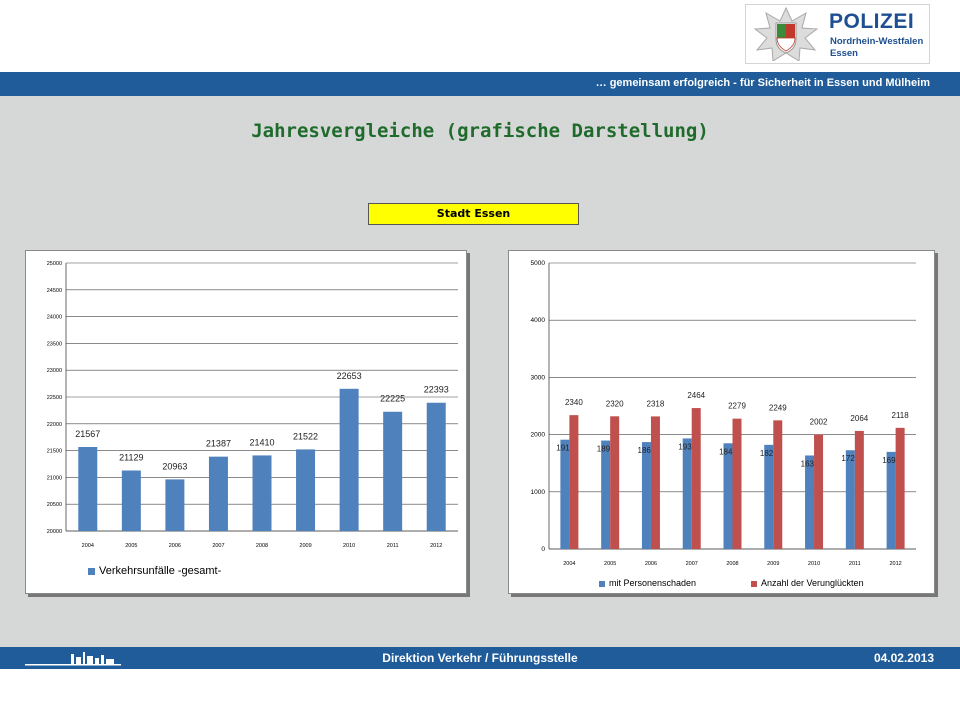 The width and height of the screenshot is (960, 720). Describe the element at coordinates (574, 402) in the screenshot. I see `data-label: 2340` at that location.